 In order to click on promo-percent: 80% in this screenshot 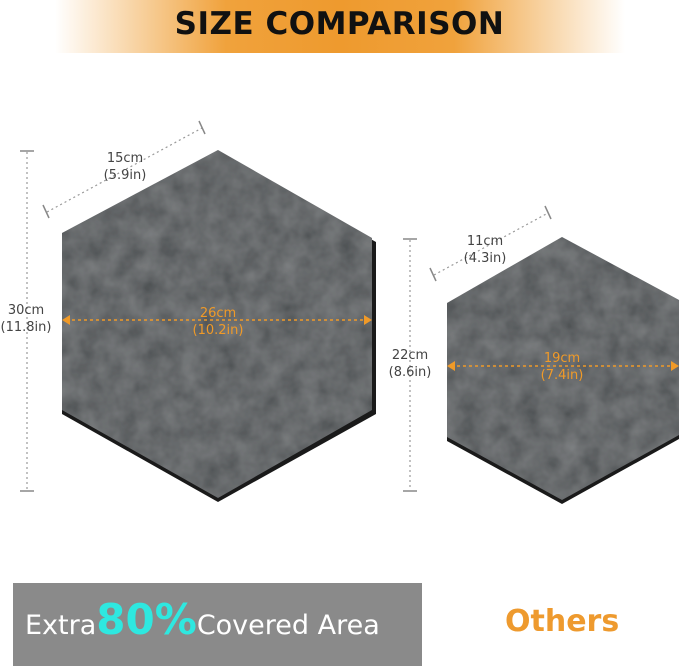, I will do `click(146, 619)`.